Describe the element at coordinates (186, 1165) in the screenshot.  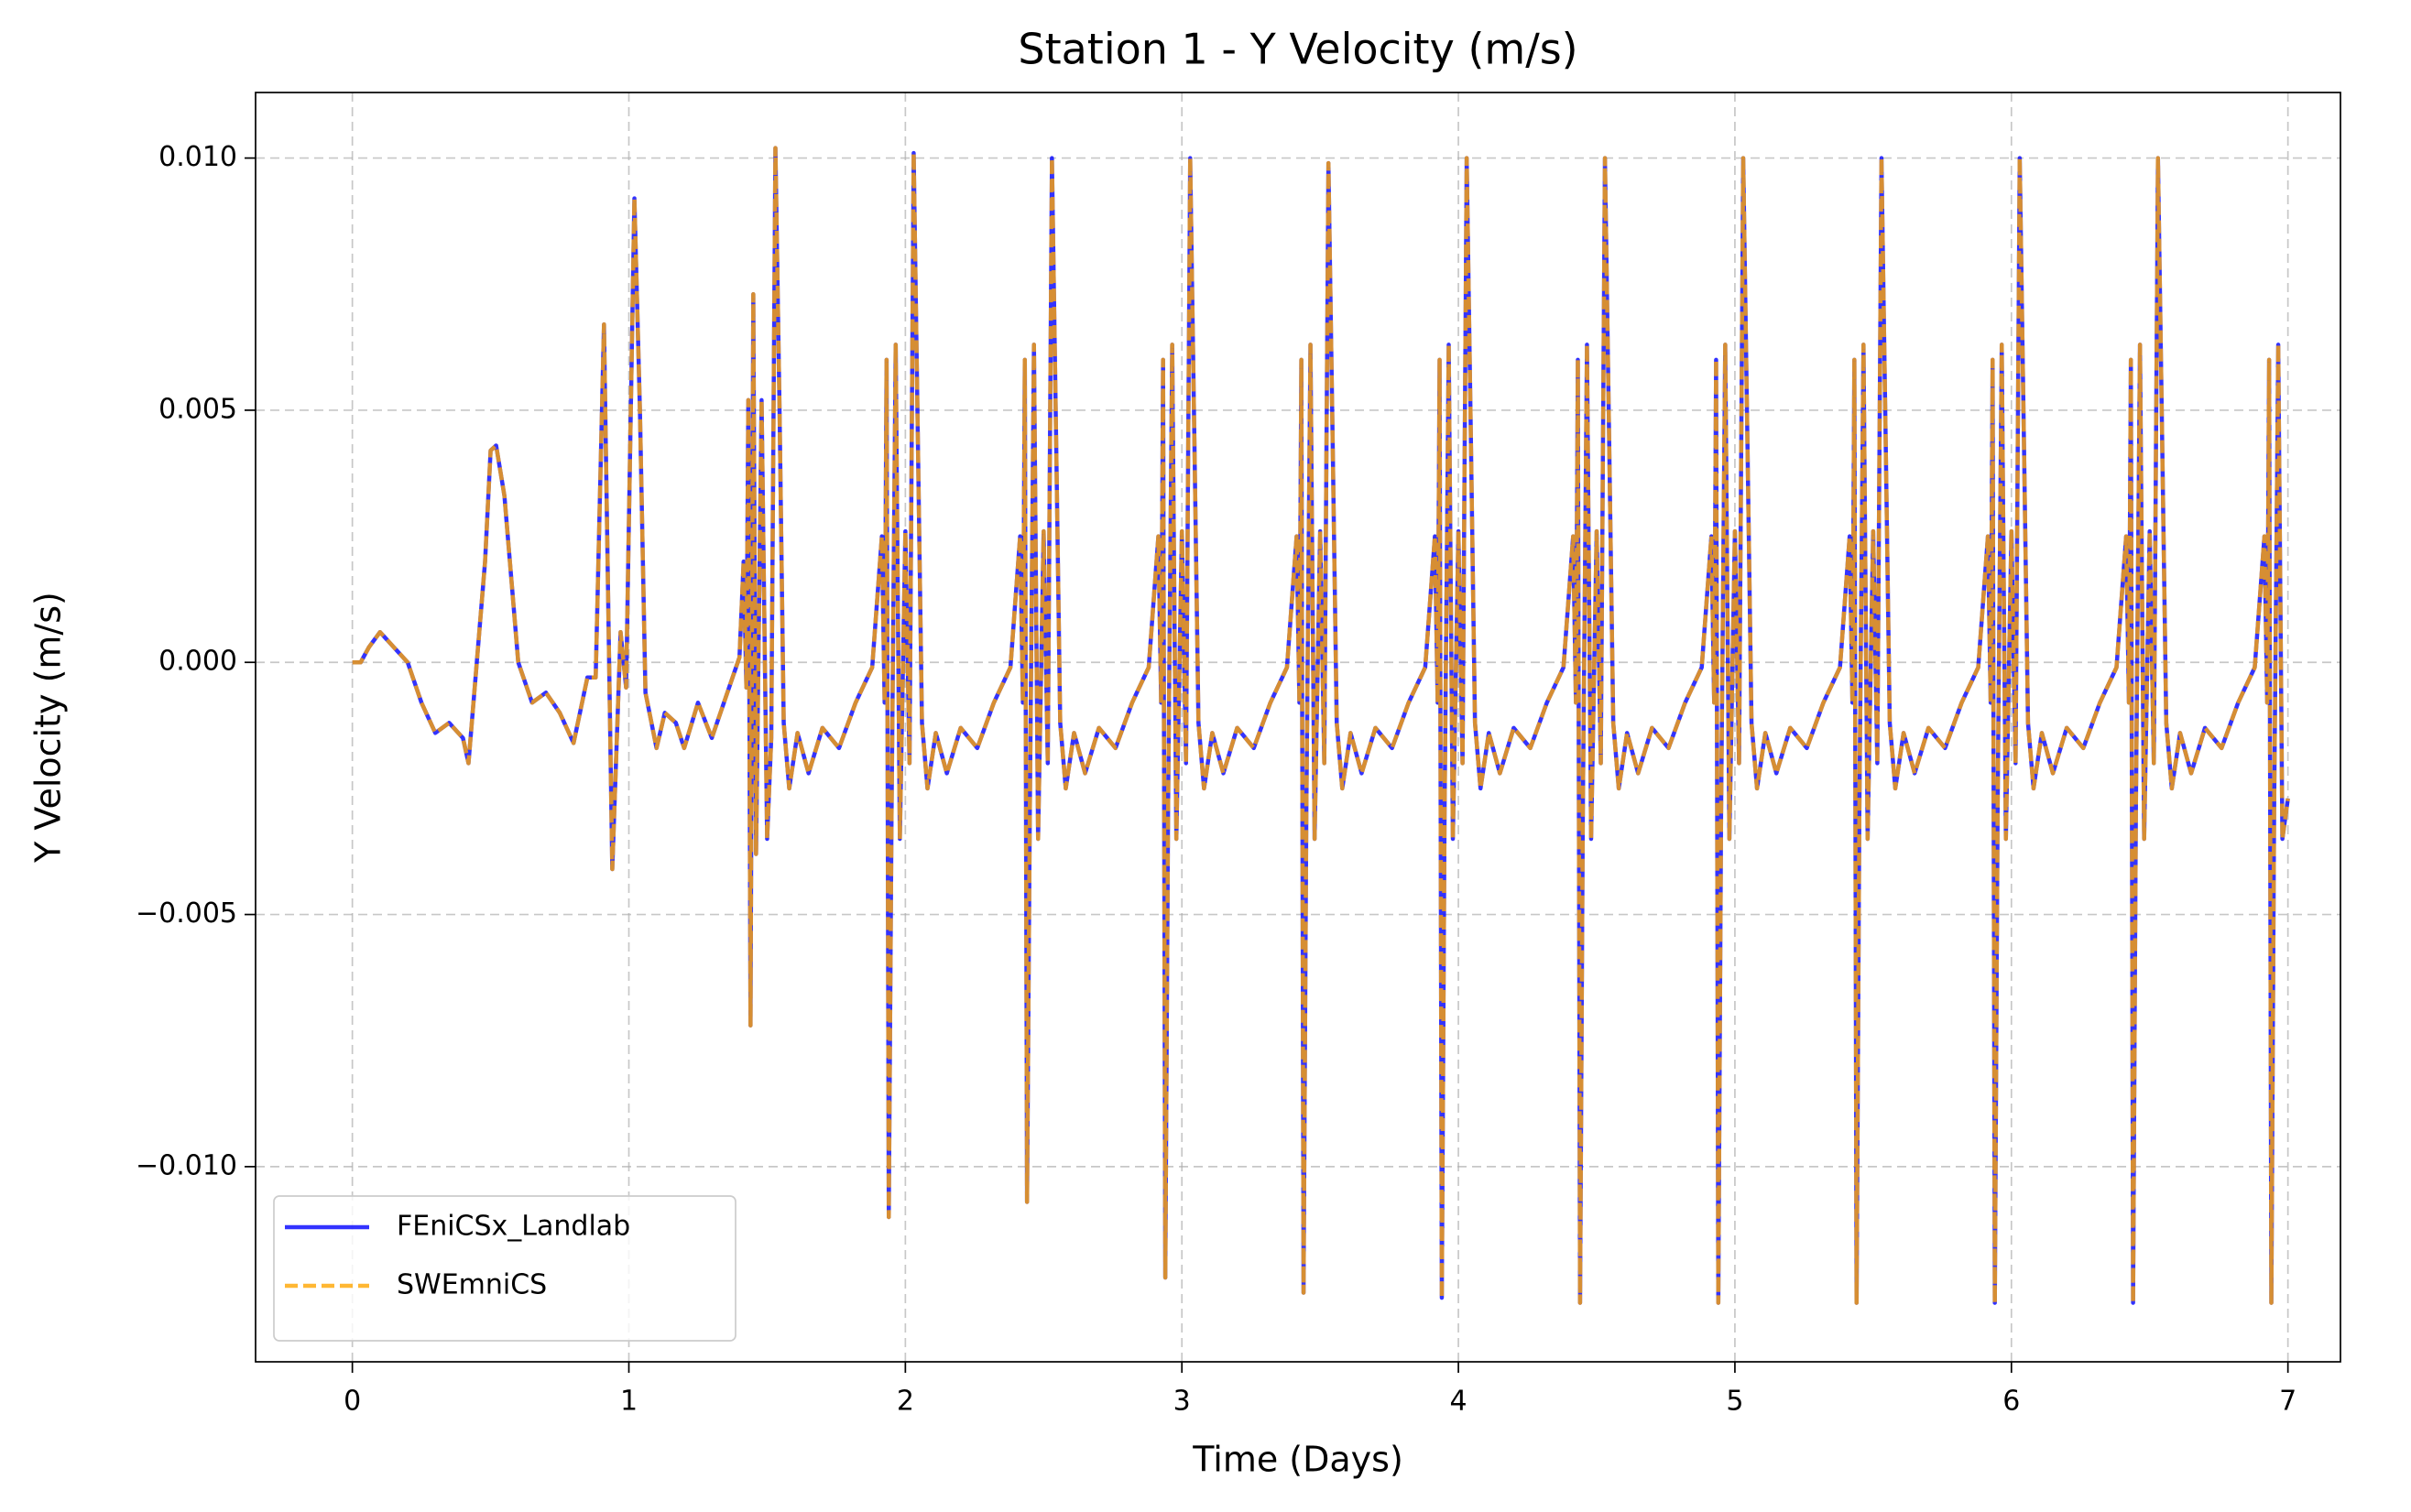
I see `y-tick-label: −0.010` at that location.